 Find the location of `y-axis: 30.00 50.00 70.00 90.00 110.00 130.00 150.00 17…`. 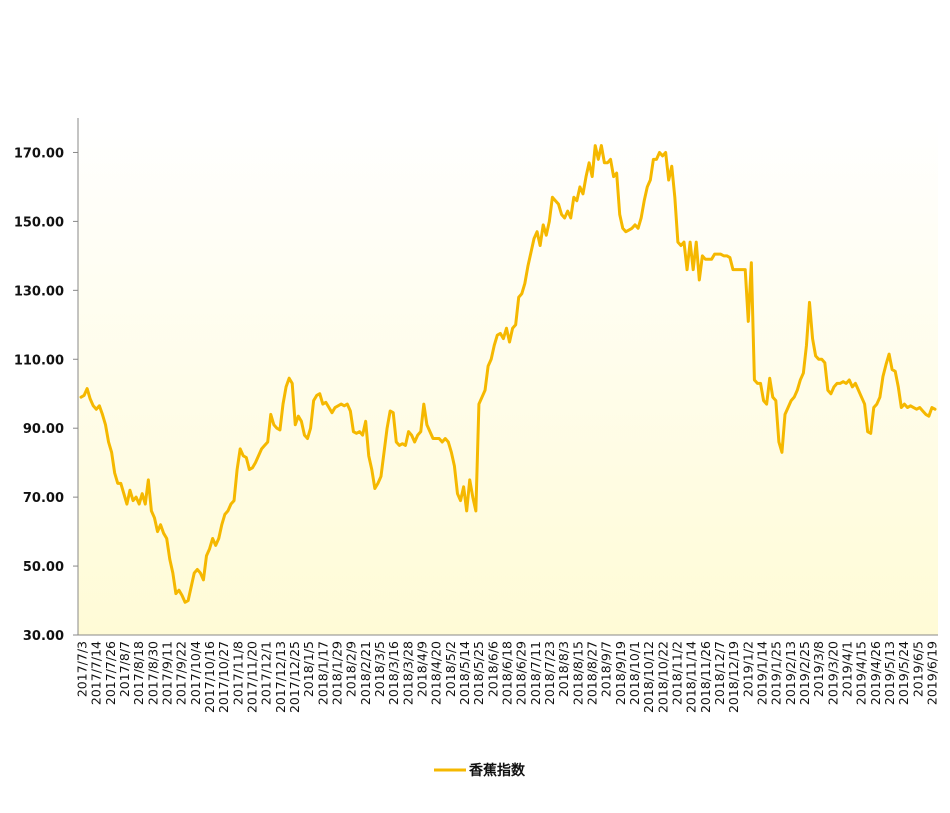

y-axis: 30.00 50.00 70.00 90.00 110.00 130.00 150.00 17… is located at coordinates (46, 381).